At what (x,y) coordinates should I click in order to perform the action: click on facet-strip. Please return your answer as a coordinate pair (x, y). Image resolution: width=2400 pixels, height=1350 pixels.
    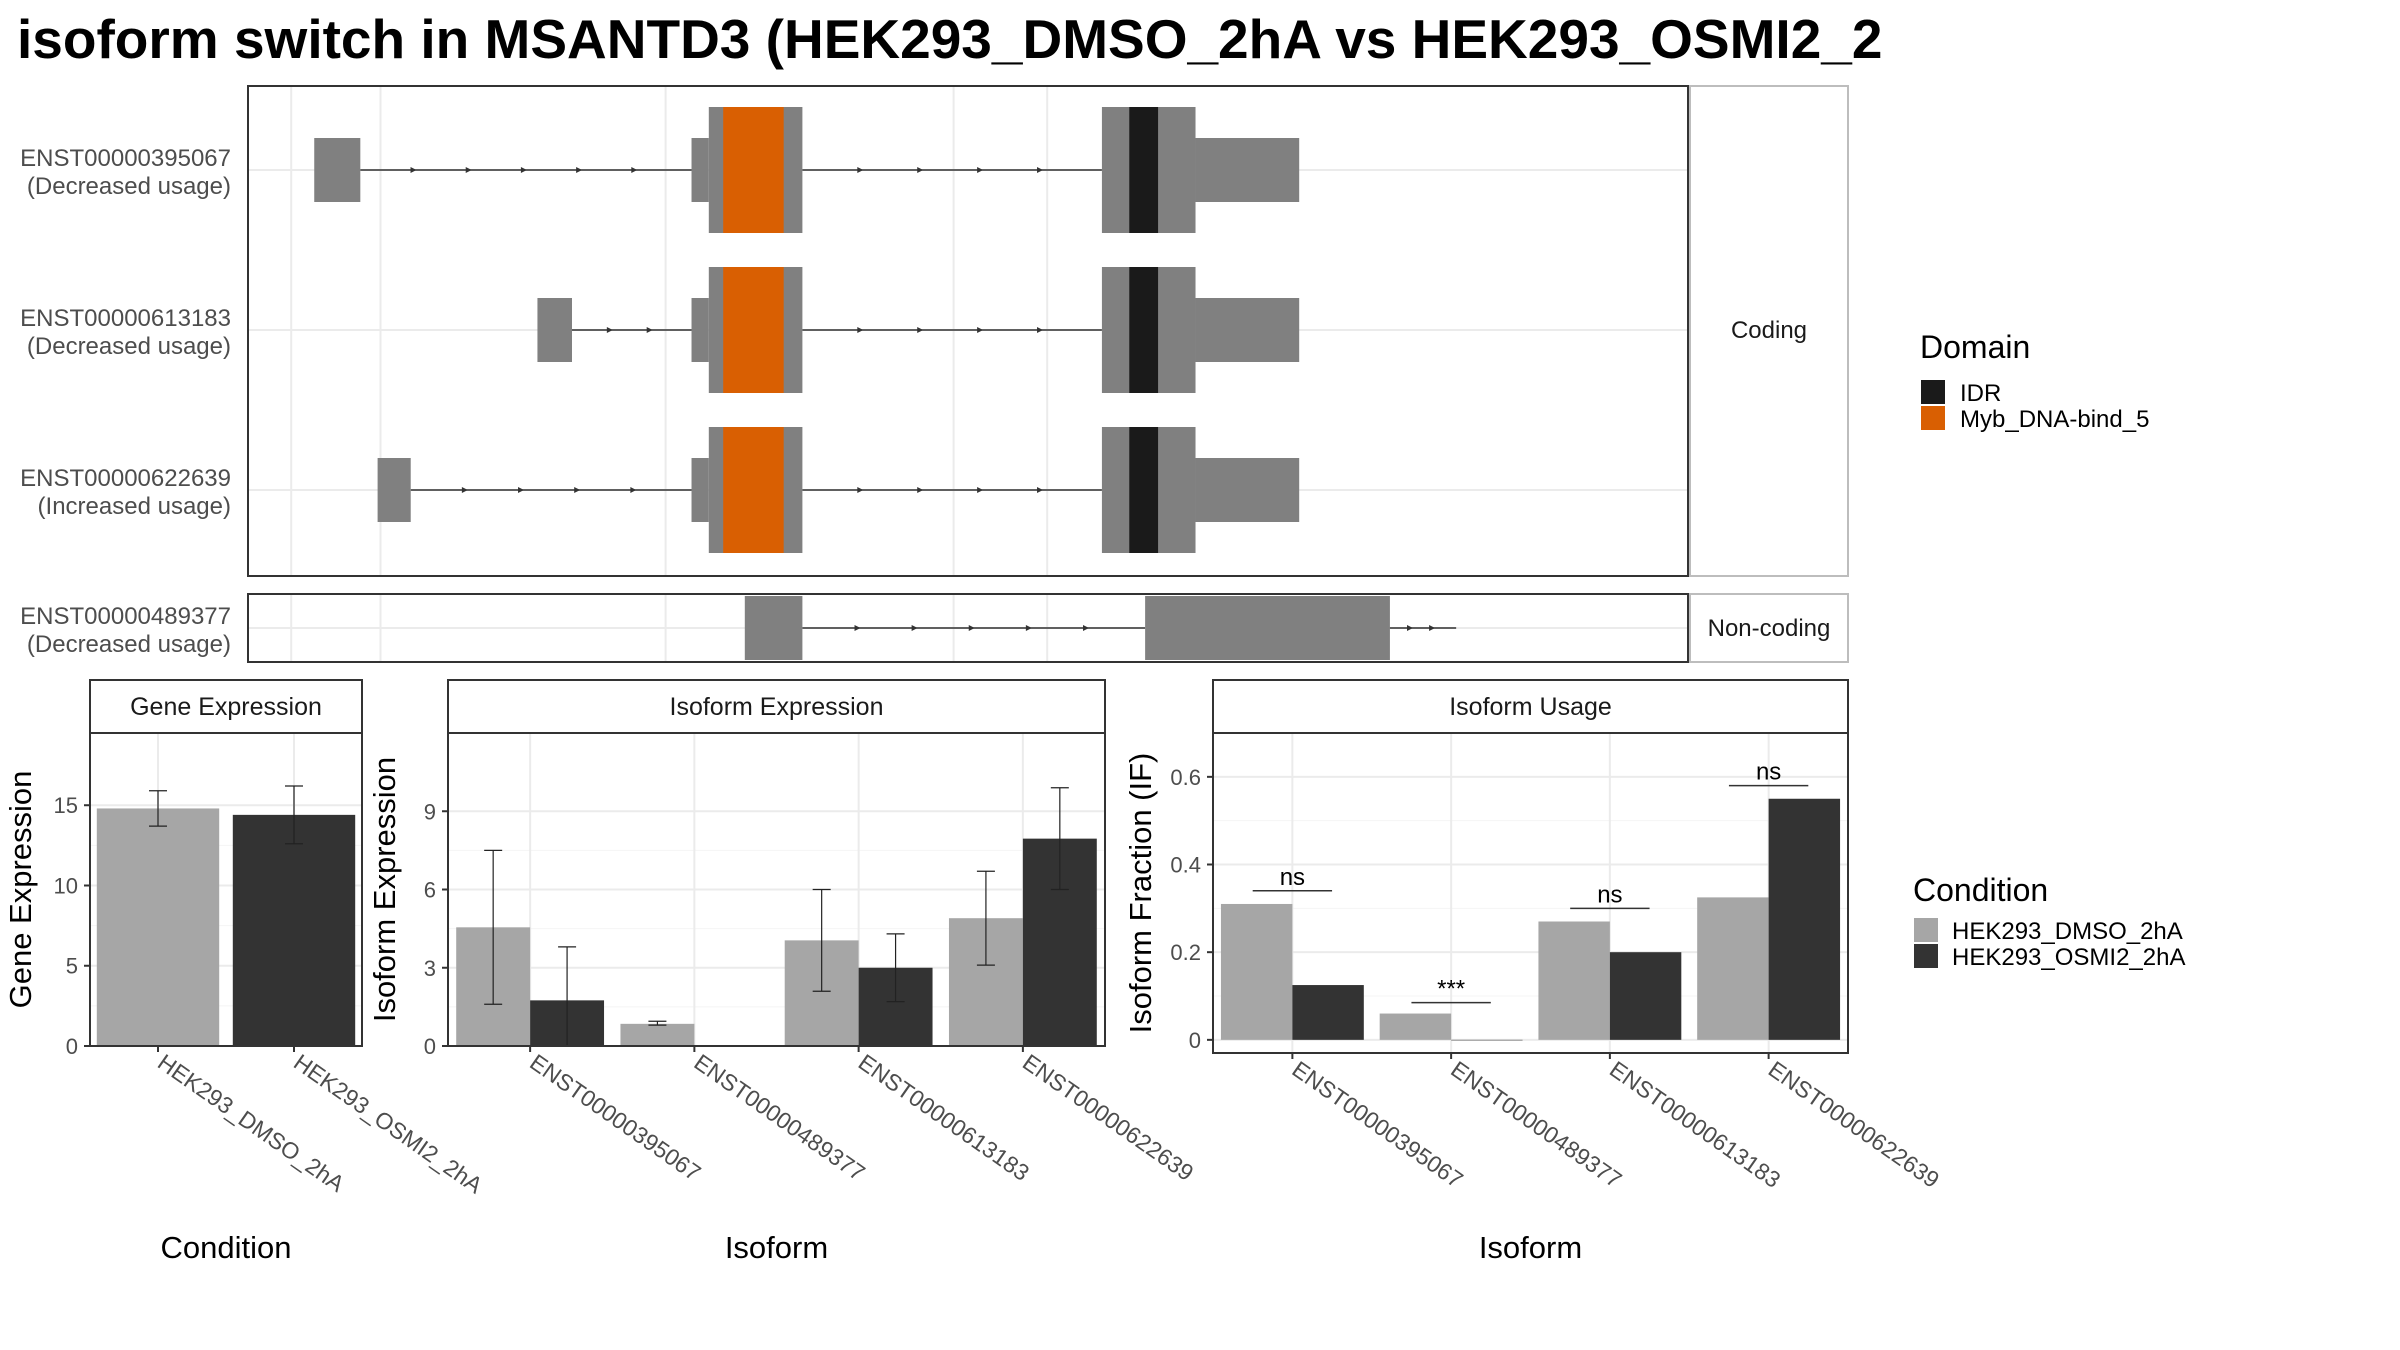
    Looking at the image, I should click on (1769, 331).